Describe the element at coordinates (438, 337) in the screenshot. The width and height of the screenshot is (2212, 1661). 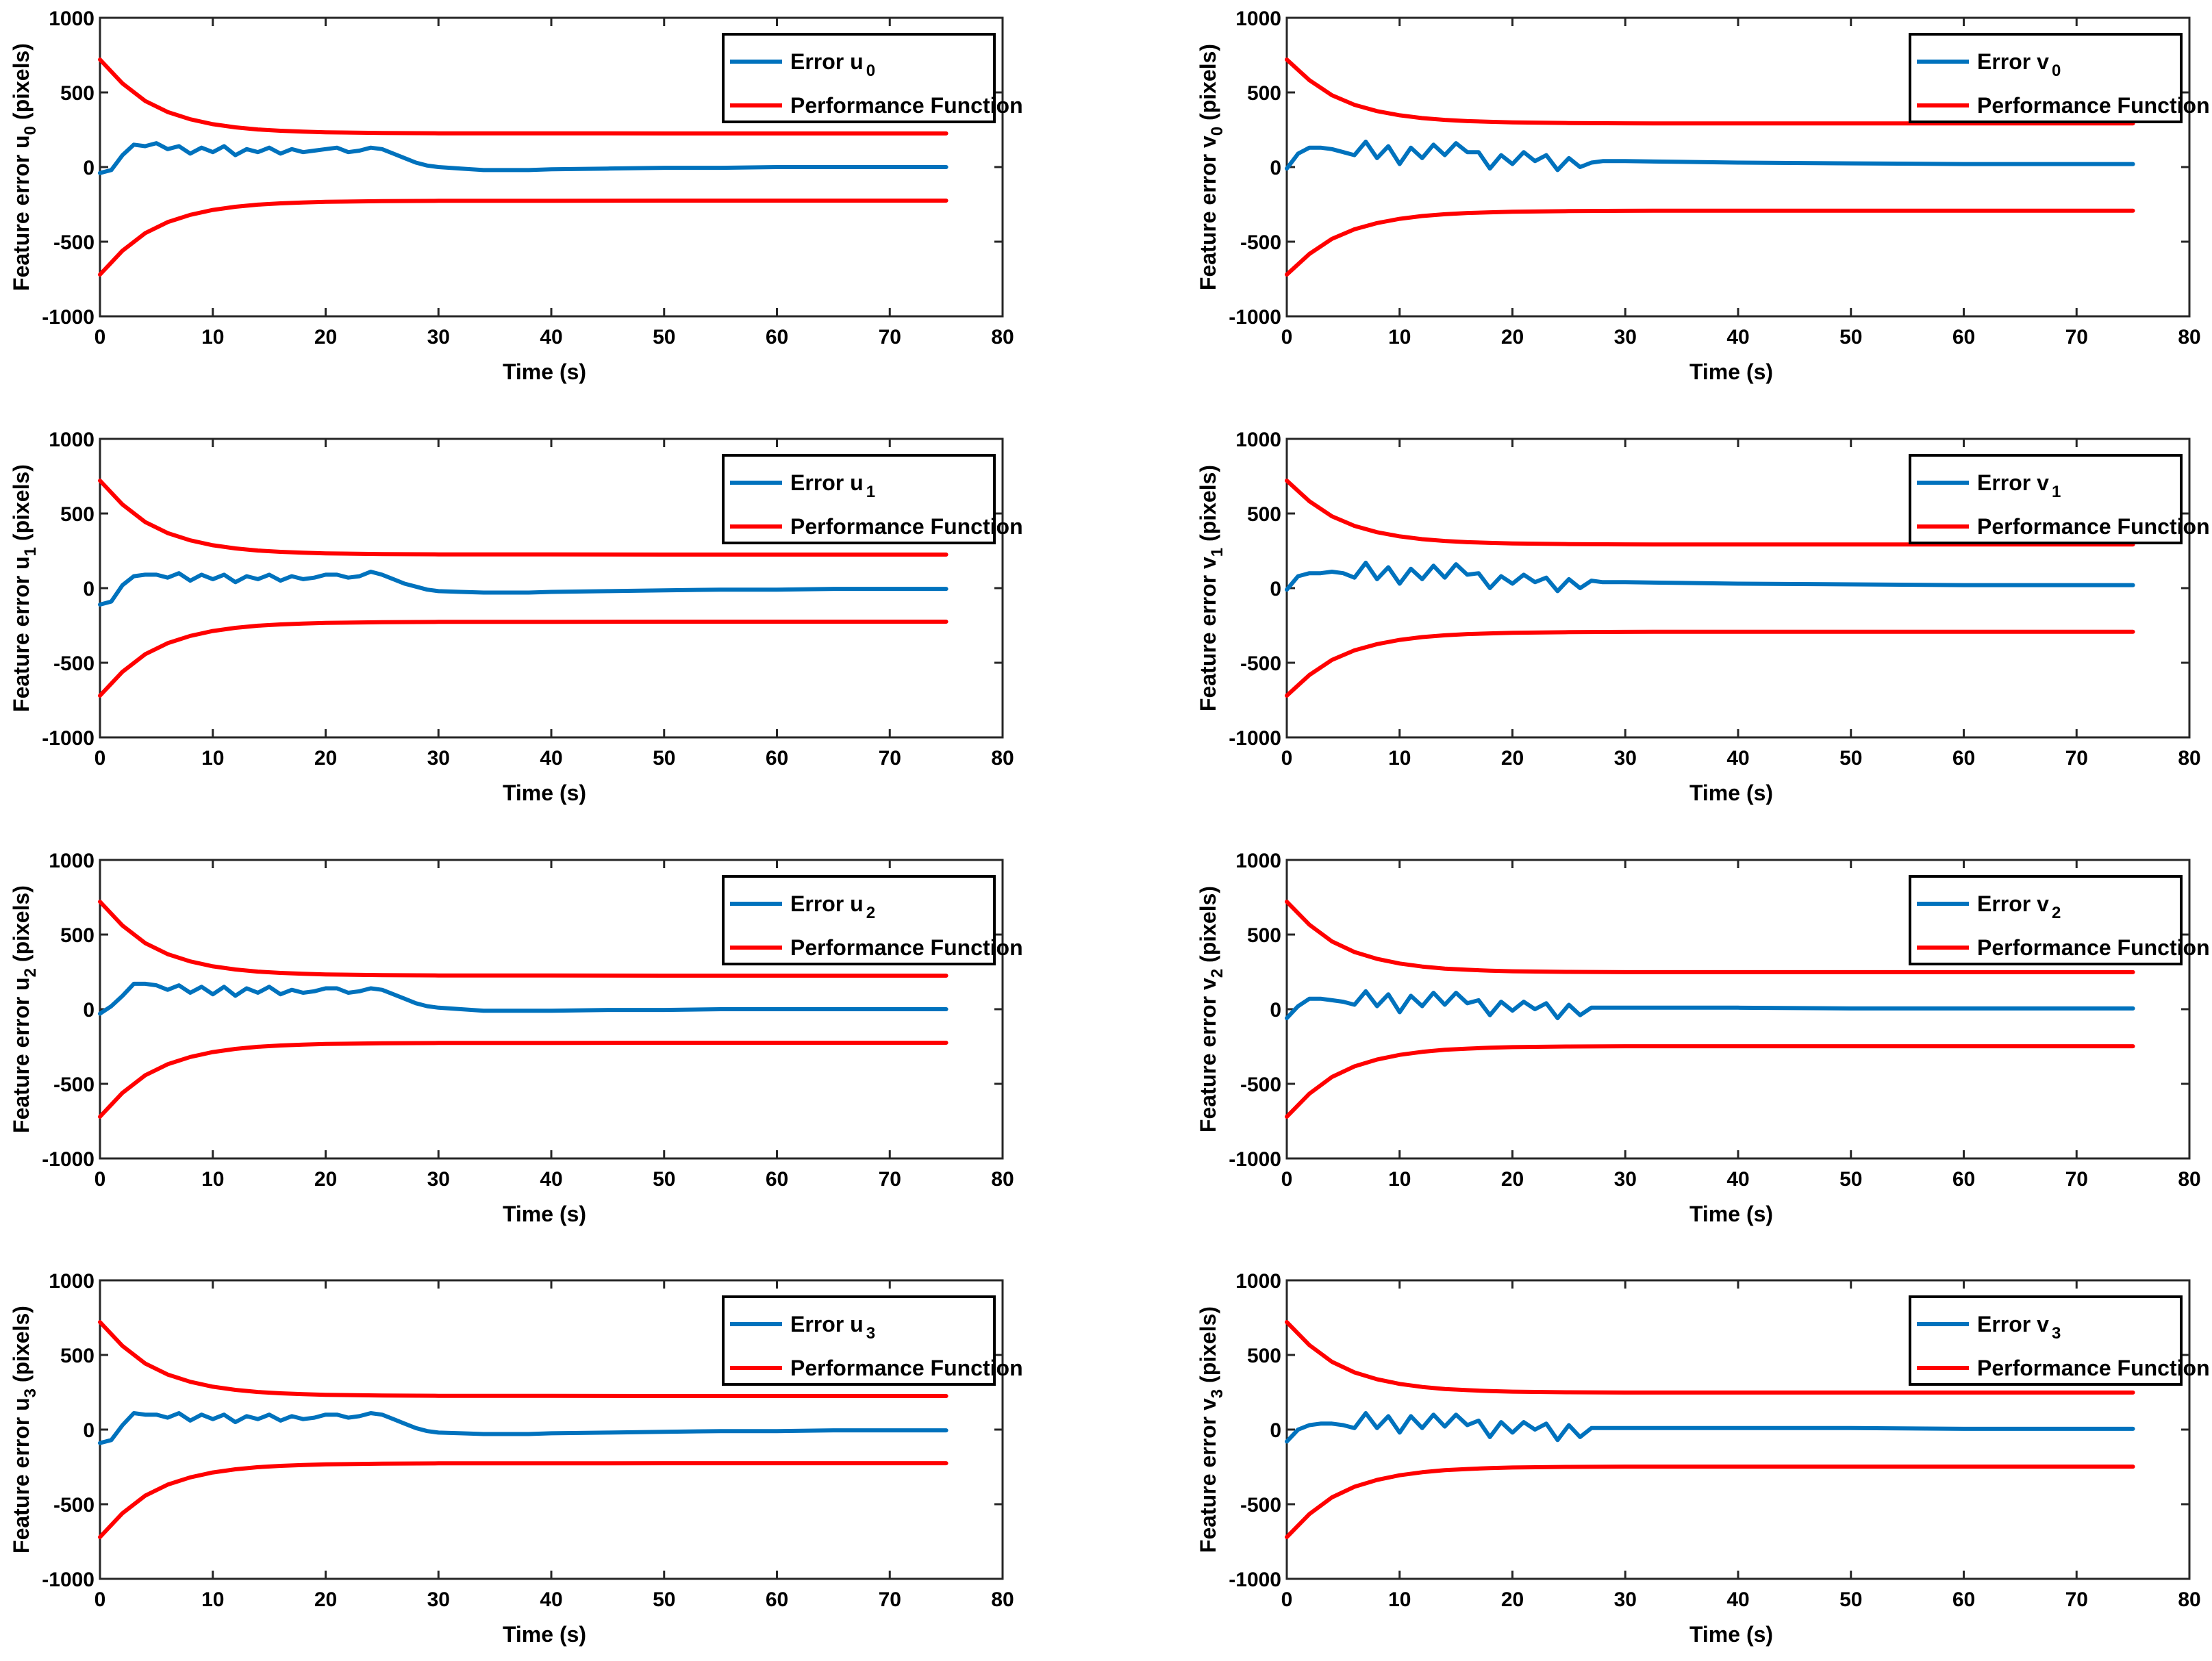
I see `x-tick-label: 30` at that location.